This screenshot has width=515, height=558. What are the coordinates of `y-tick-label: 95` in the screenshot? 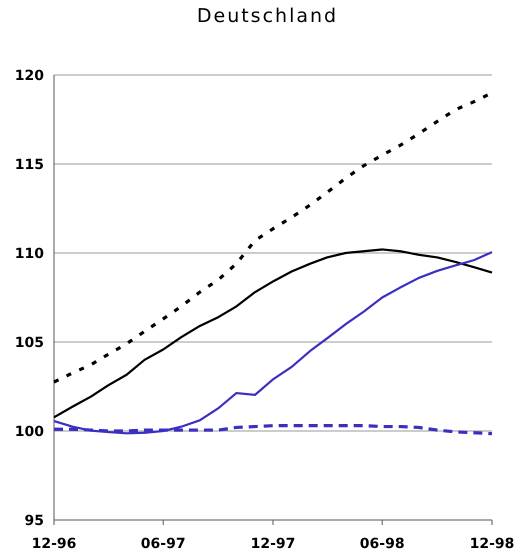 It's located at (34, 521).